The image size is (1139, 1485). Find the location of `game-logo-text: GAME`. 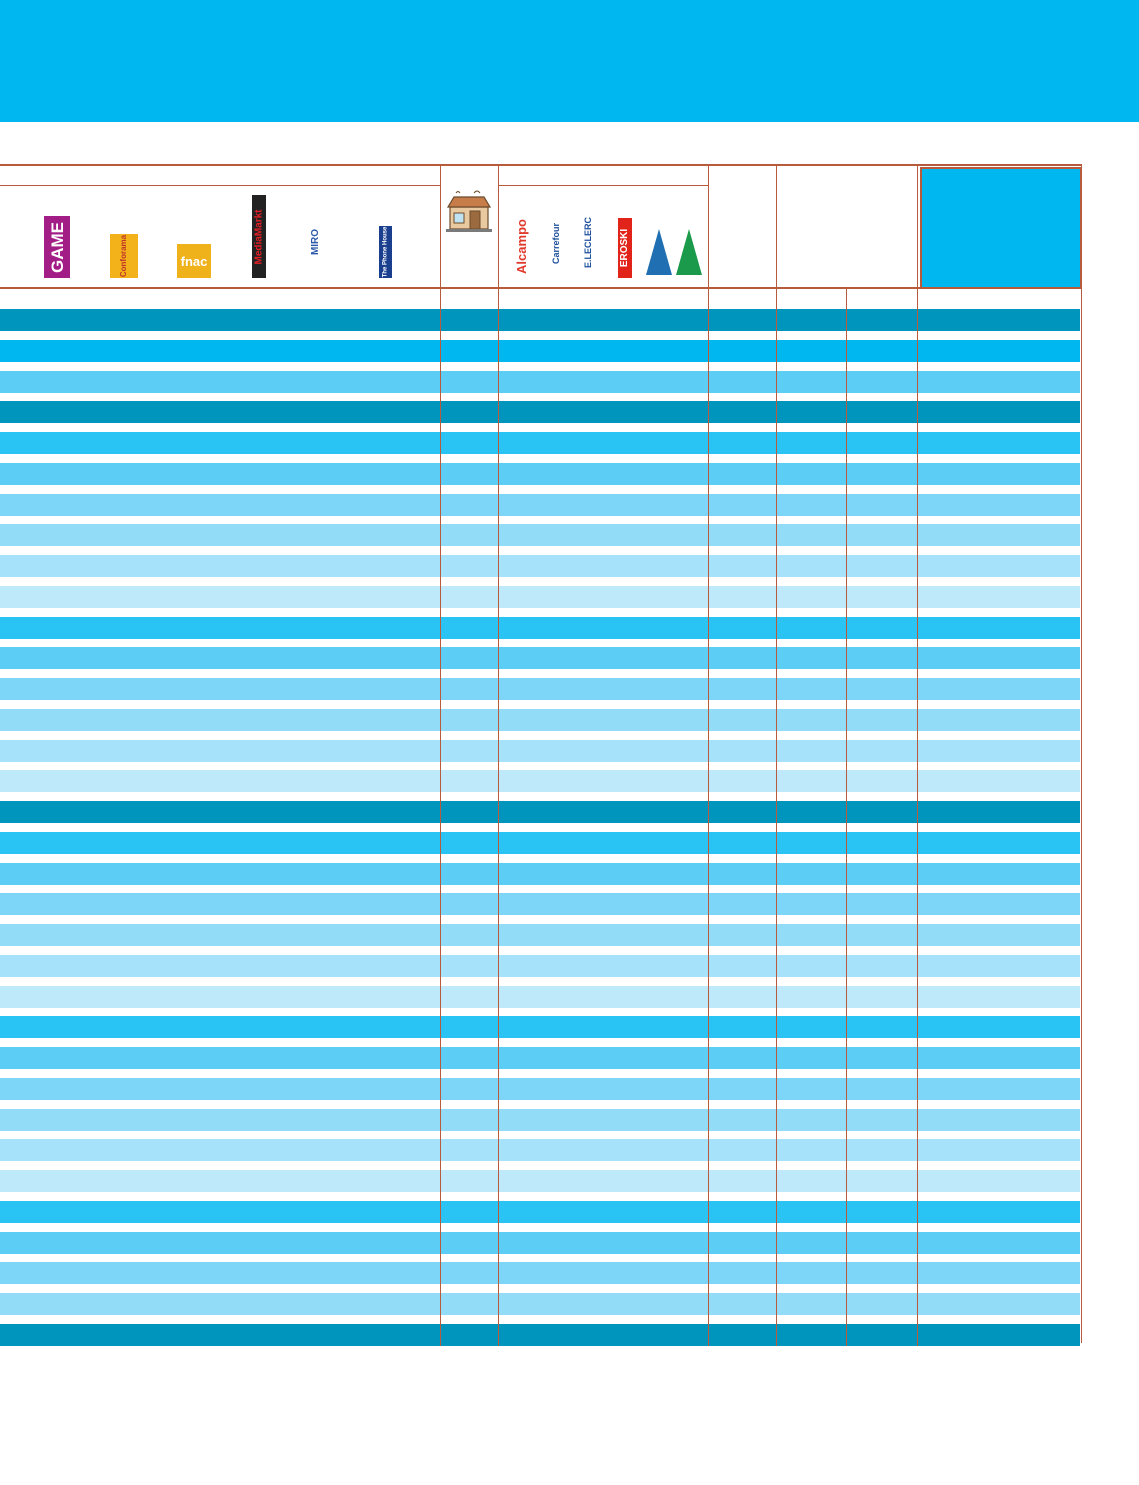

game-logo-text: GAME is located at coordinates (57, 247).